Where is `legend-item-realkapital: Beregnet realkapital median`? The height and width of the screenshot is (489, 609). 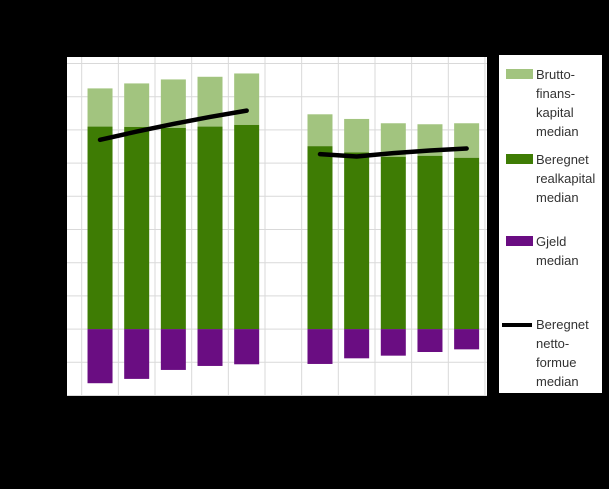
legend-item-realkapital: Beregnet realkapital median is located at coordinates (554, 178).